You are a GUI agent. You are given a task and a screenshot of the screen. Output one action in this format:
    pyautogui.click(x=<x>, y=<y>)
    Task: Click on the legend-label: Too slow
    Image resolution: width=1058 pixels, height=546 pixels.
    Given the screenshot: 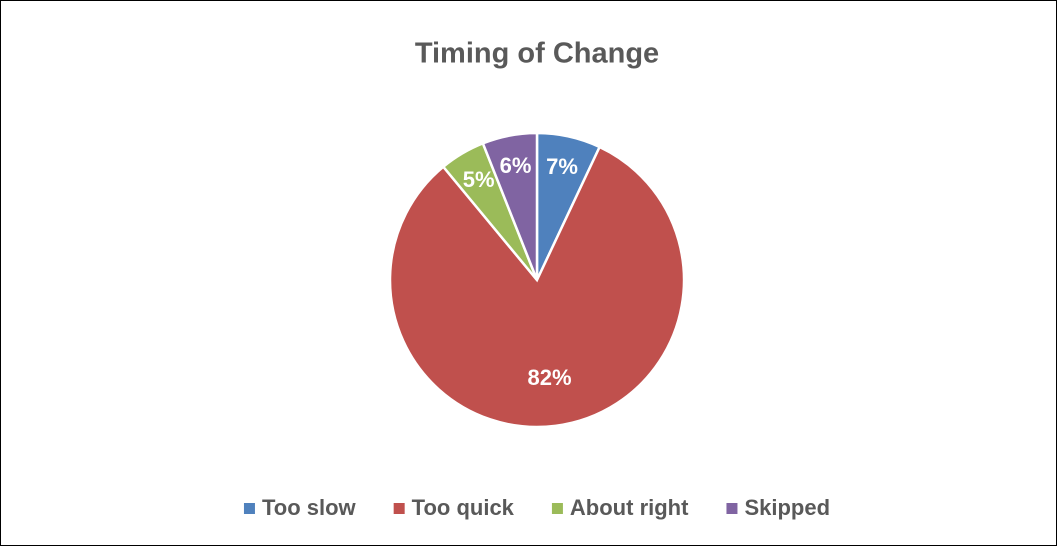 What is the action you would take?
    pyautogui.click(x=309, y=507)
    